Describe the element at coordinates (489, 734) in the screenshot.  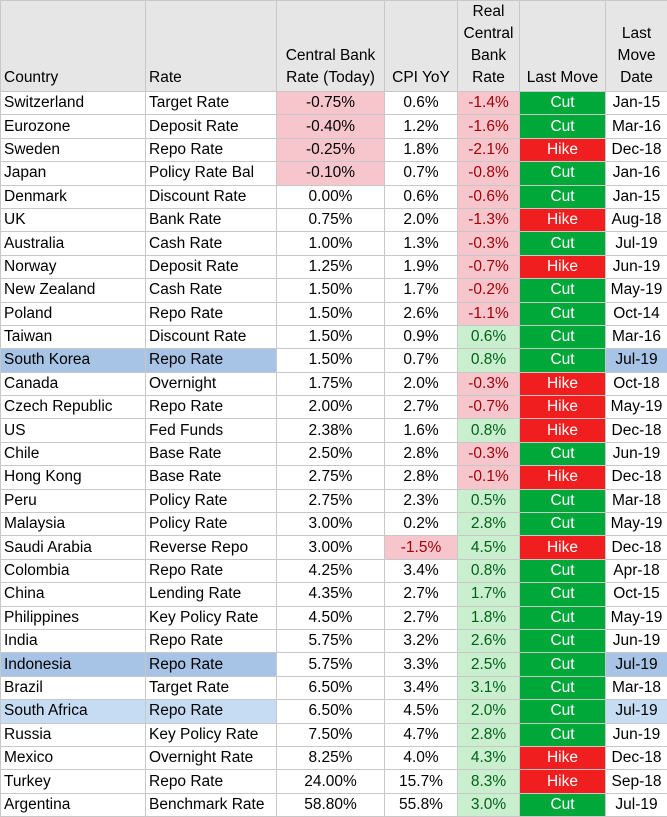
I see `real-rate-cell: 2.8%` at that location.